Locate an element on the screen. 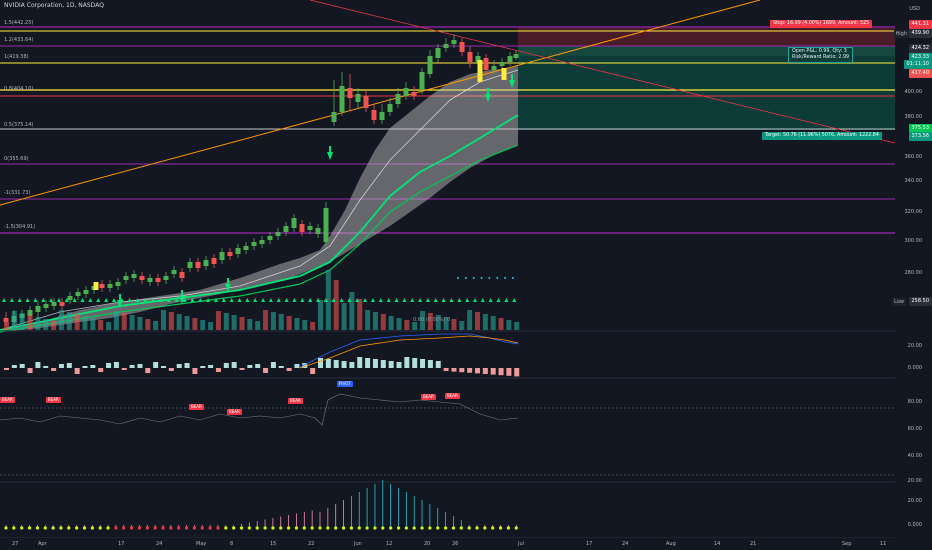 Image resolution: width=932 pixels, height=550 pixels. time-tick: 8 is located at coordinates (232, 544).